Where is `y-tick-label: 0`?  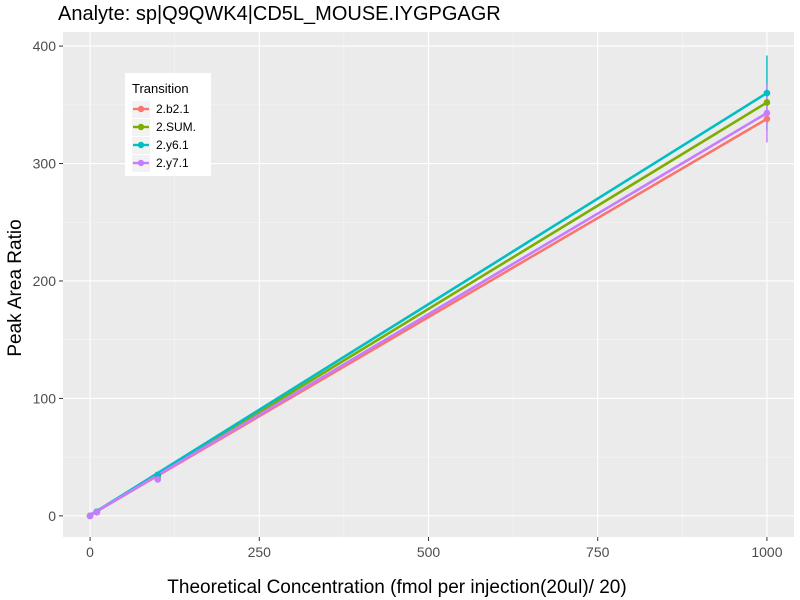
y-tick-label: 0 is located at coordinates (52, 516).